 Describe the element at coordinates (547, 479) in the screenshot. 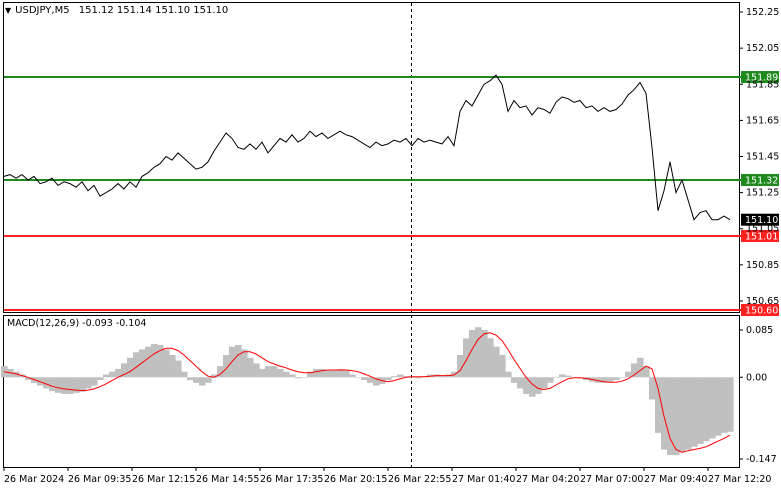

I see `time-tick-label: 27 Mar 04:20` at that location.